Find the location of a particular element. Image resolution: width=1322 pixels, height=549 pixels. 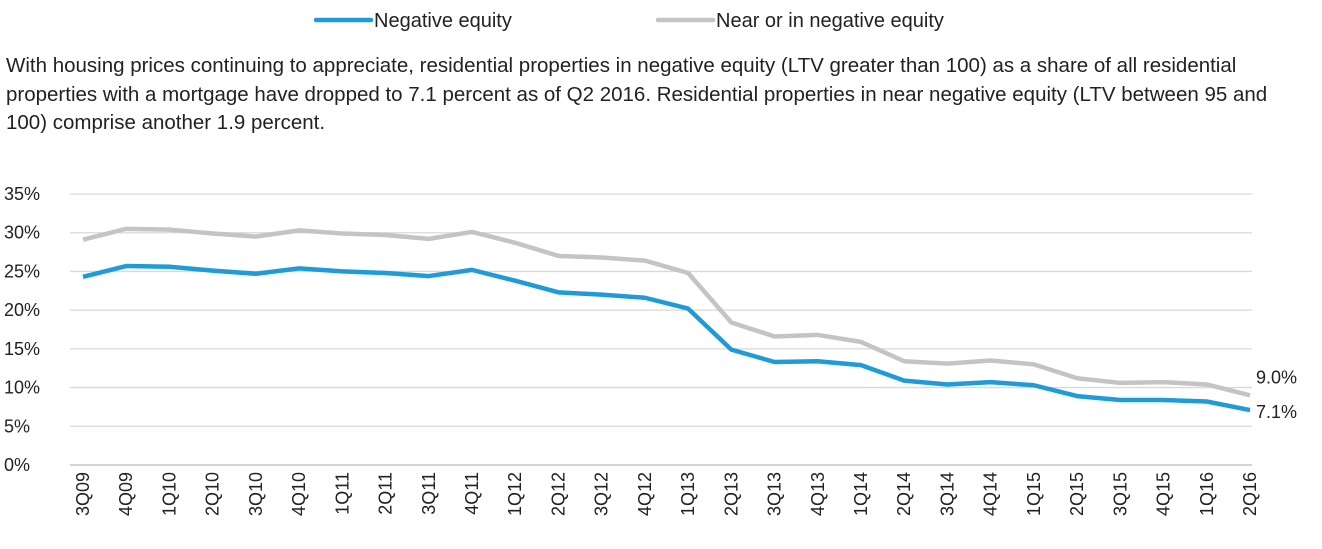

x-tick-label: 3Q09 is located at coordinates (83, 494).